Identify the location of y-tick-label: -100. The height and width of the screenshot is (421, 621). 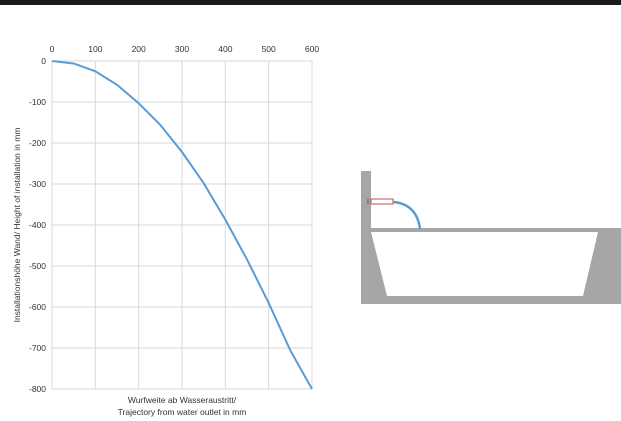
(37, 102).